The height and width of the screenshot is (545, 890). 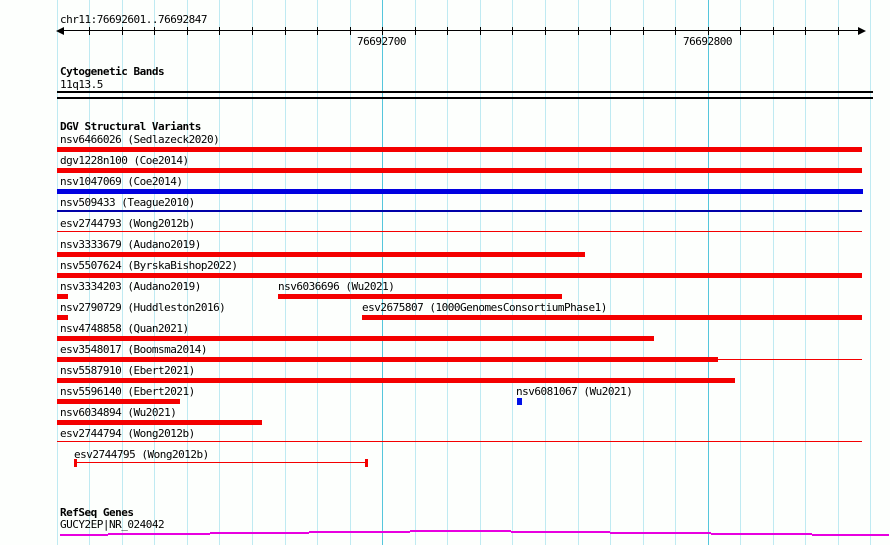 What do you see at coordinates (130, 126) in the screenshot?
I see `dgv-header: DGV Structural Variants` at bounding box center [130, 126].